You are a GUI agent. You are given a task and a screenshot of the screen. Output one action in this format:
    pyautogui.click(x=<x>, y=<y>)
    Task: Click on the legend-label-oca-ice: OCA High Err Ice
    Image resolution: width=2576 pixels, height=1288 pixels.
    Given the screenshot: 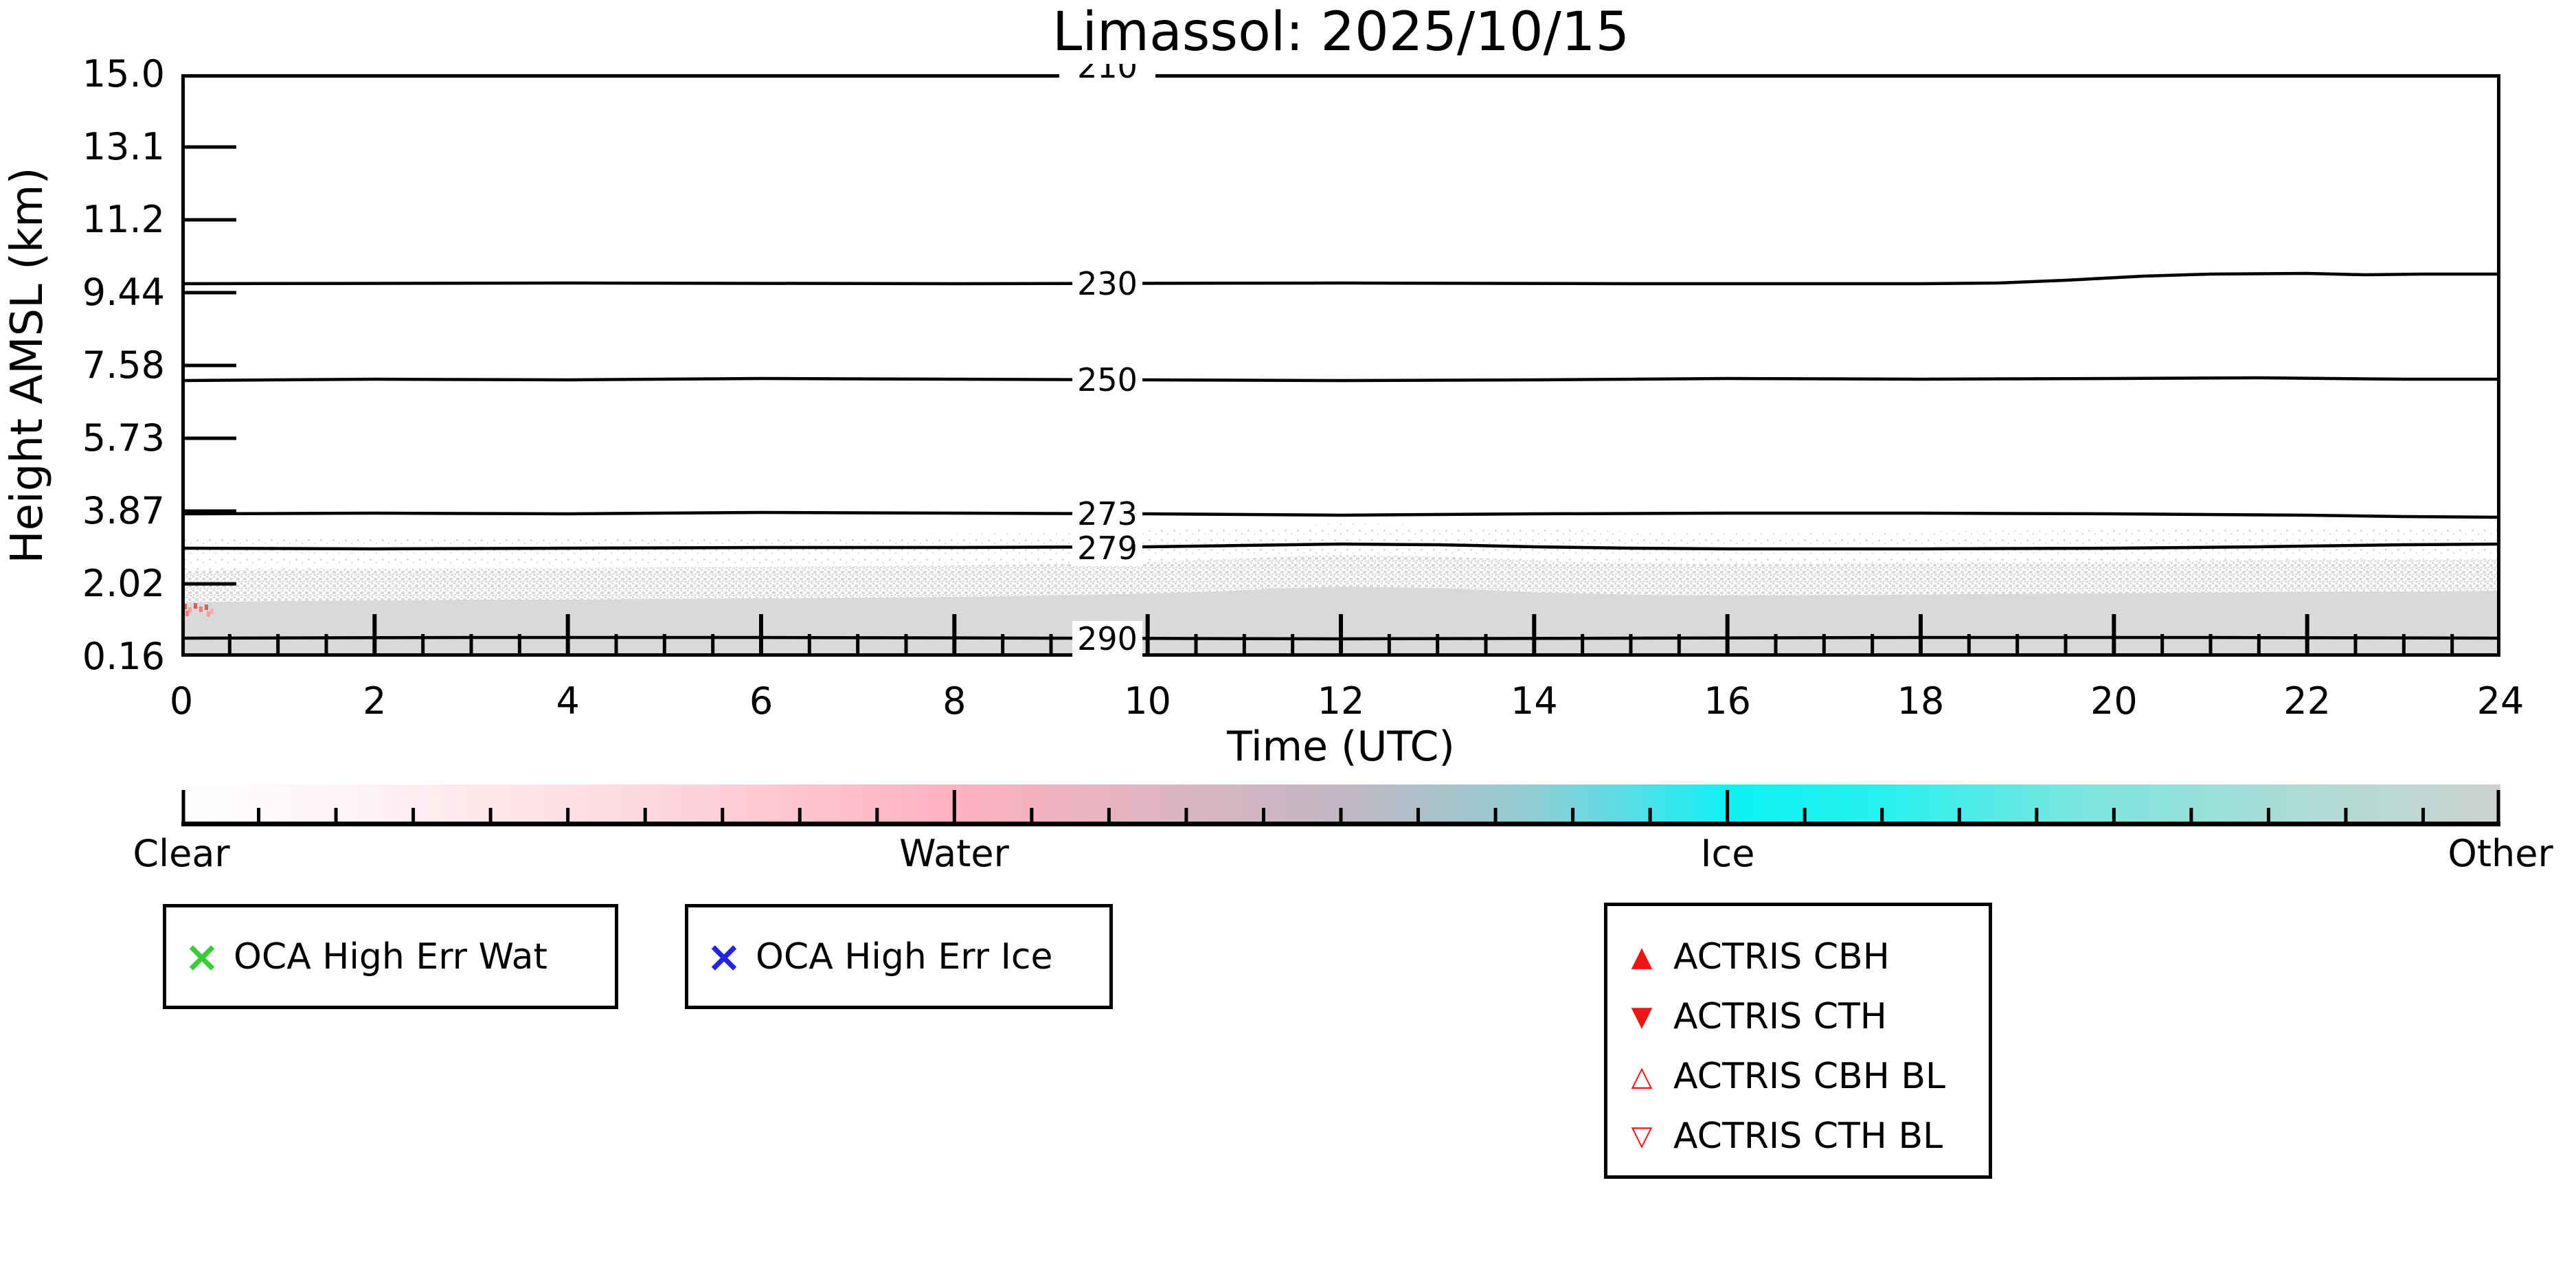 What is the action you would take?
    pyautogui.click(x=904, y=957)
    